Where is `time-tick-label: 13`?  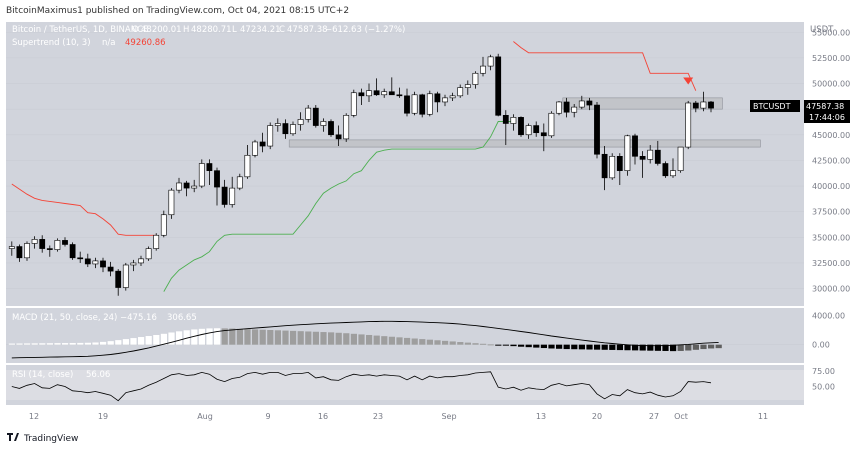 time-tick-label: 13 is located at coordinates (541, 416).